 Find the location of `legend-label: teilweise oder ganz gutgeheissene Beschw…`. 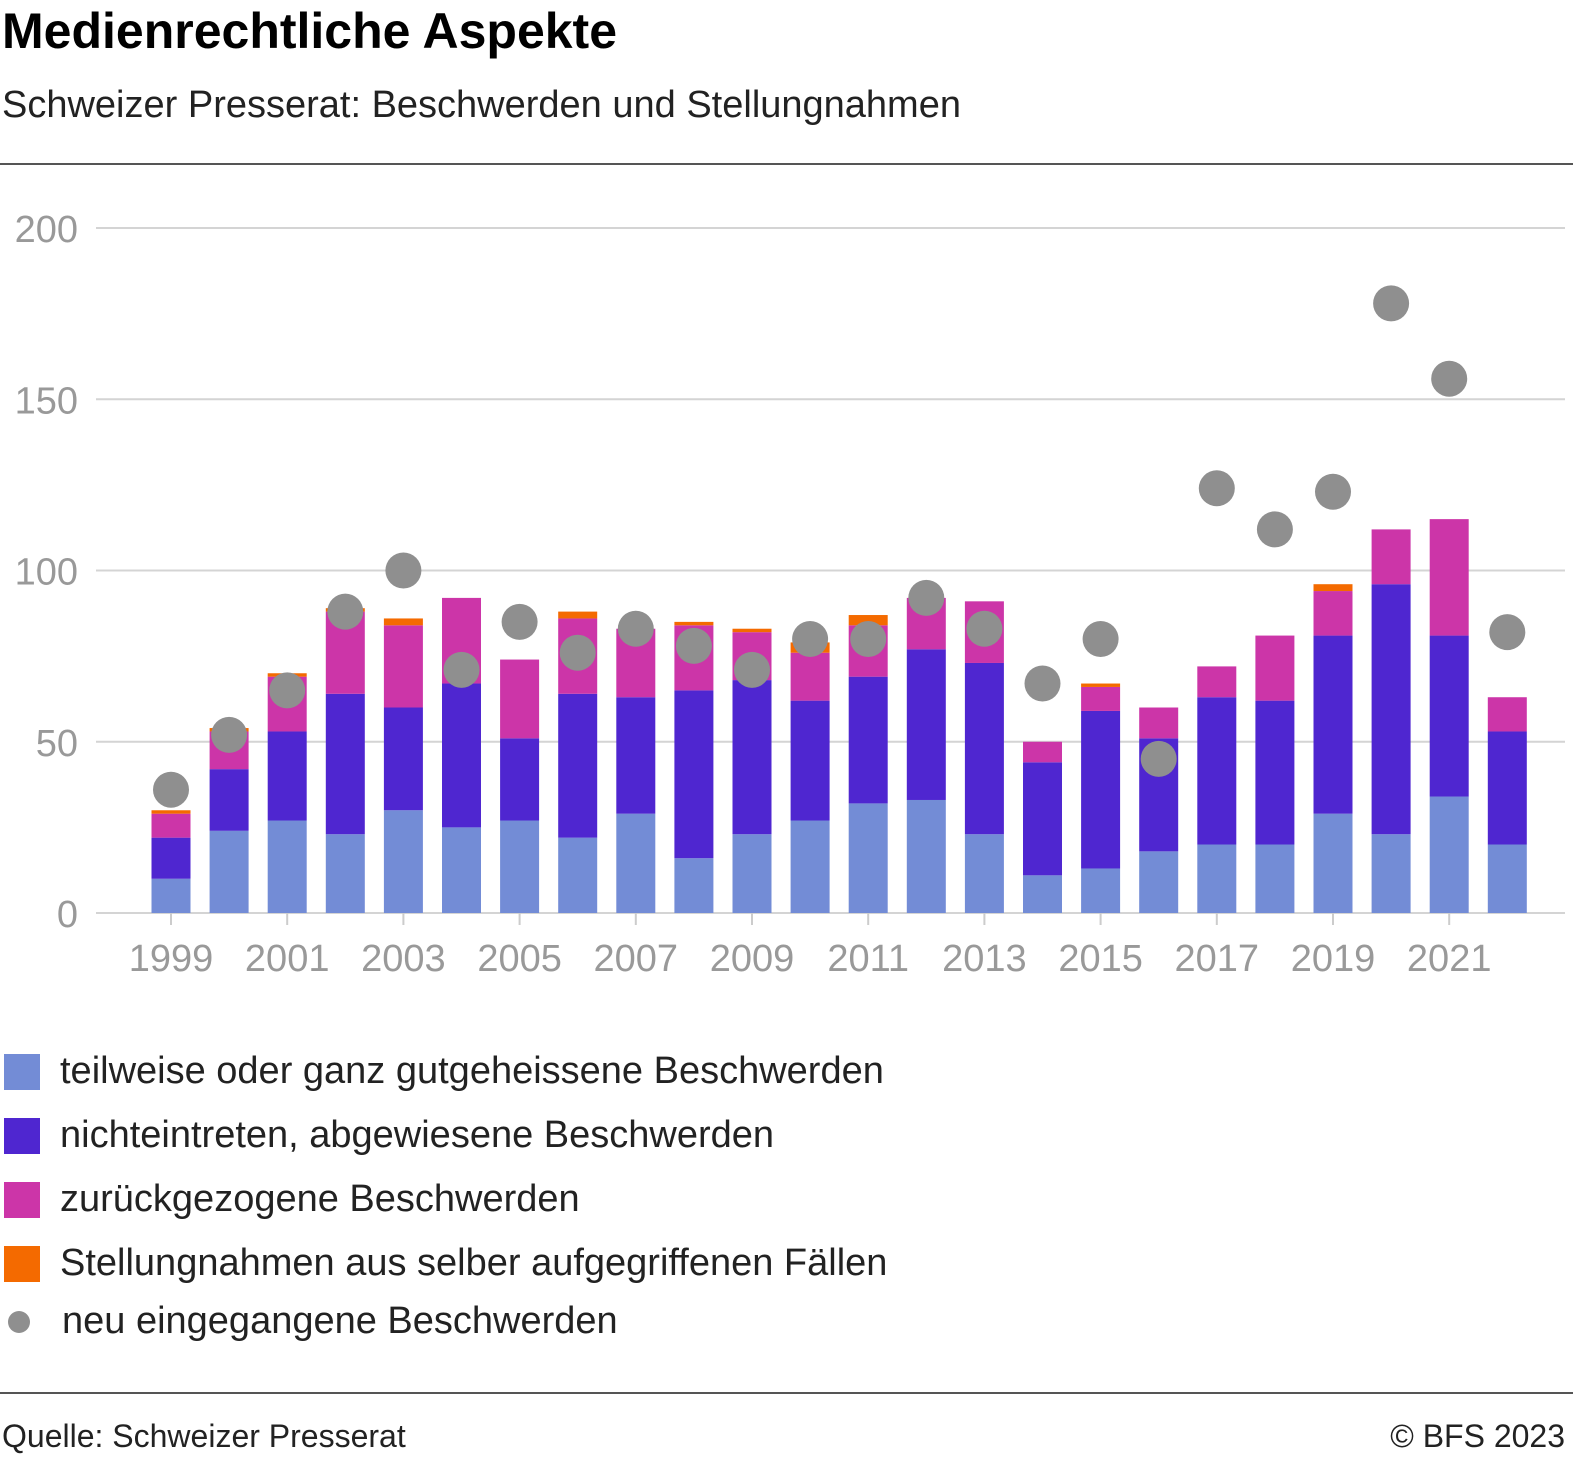

legend-label: teilweise oder ganz gutgeheissene Beschw… is located at coordinates (472, 1071).